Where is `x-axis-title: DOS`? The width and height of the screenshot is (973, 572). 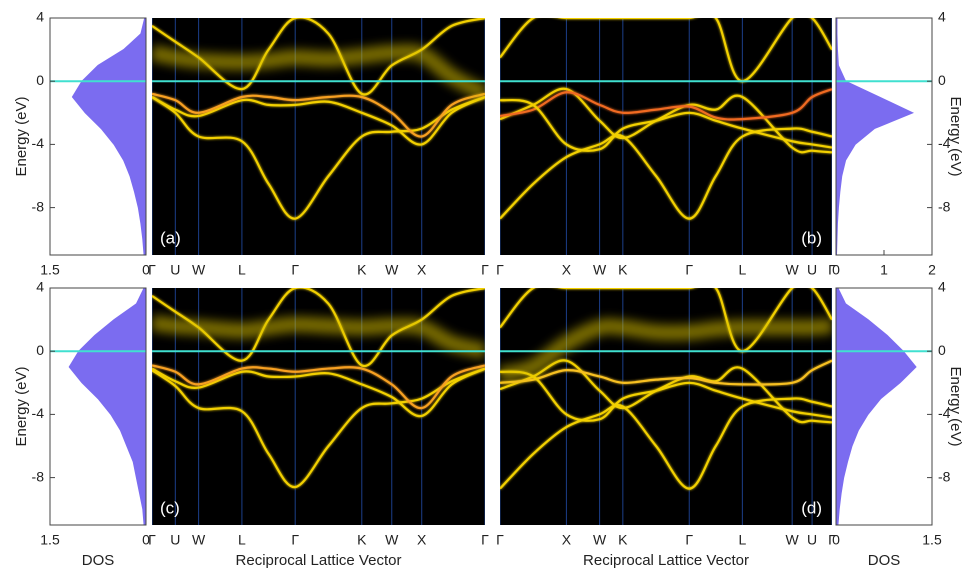
x-axis-title: DOS is located at coordinates (884, 560).